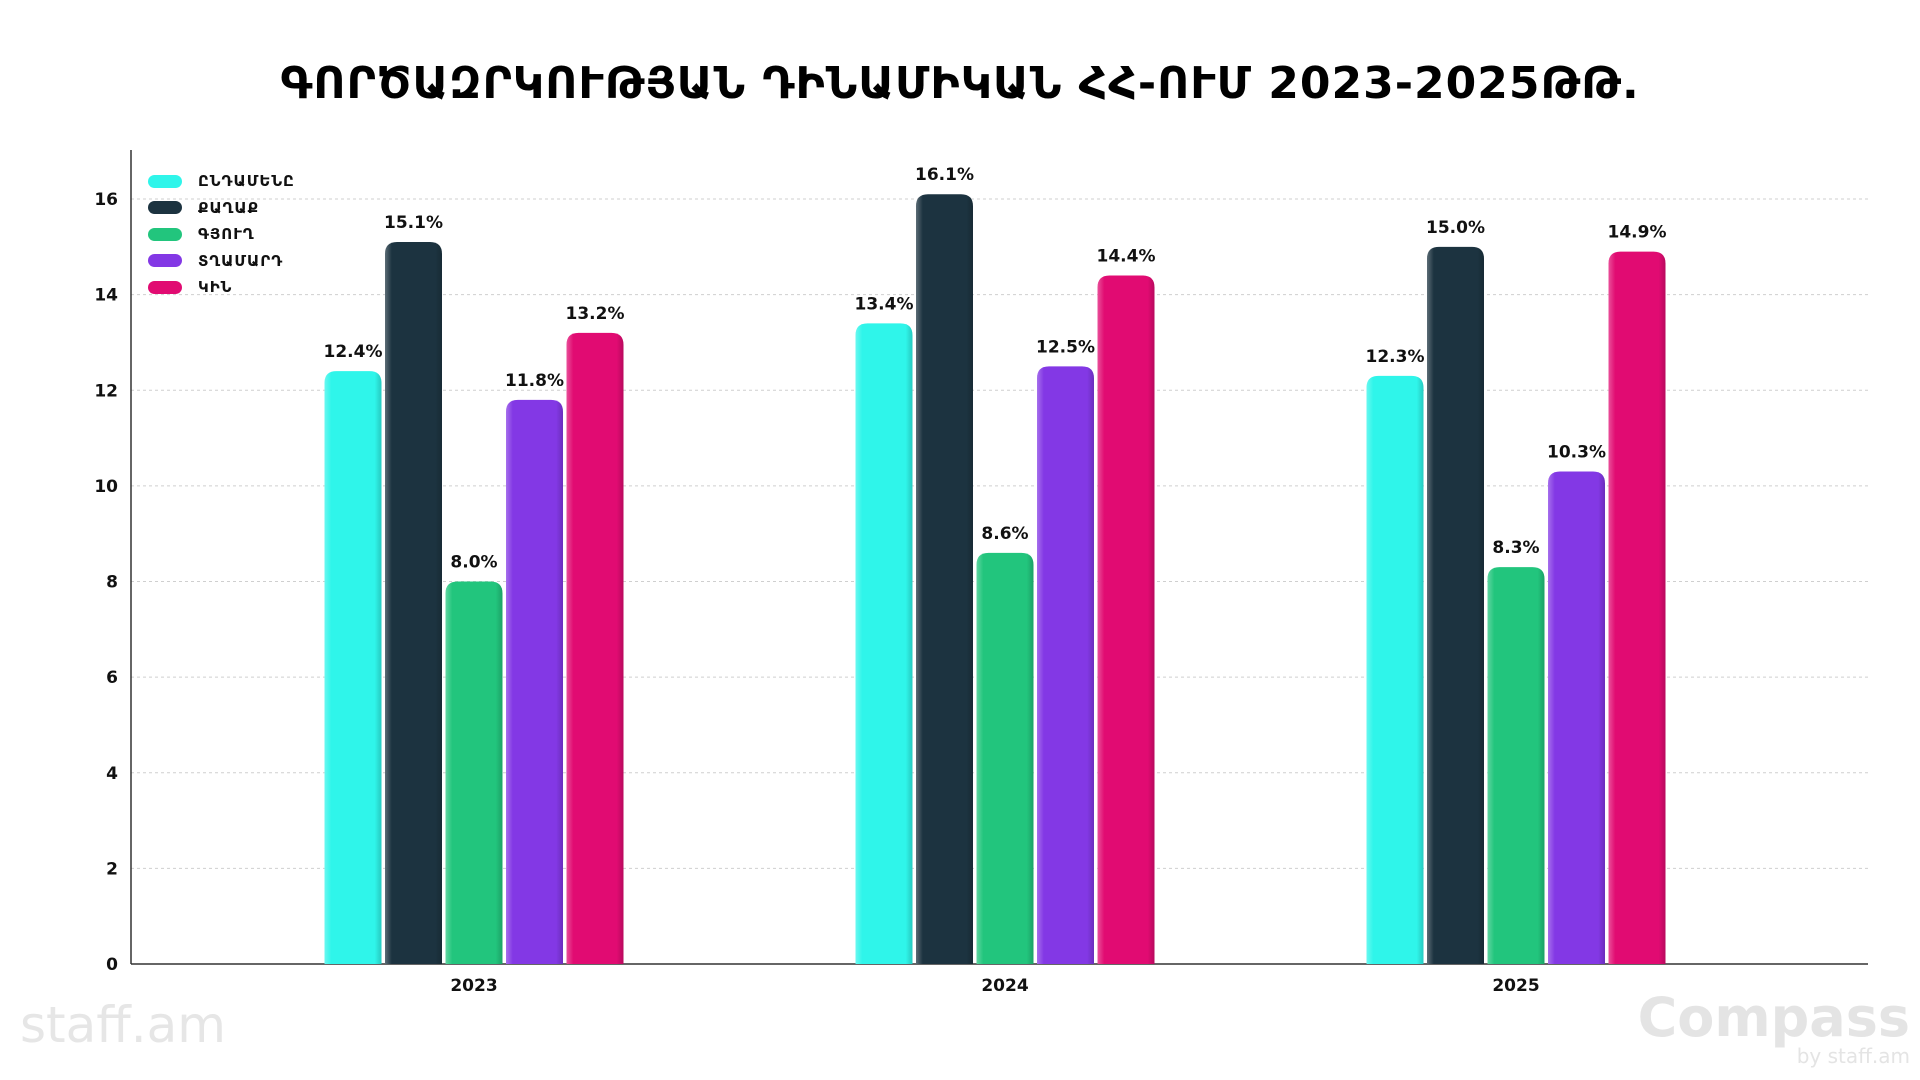 The height and width of the screenshot is (1080, 1920). Describe the element at coordinates (226, 234) in the screenshot. I see `legend-label: ԳՅՈՒՂ` at that location.